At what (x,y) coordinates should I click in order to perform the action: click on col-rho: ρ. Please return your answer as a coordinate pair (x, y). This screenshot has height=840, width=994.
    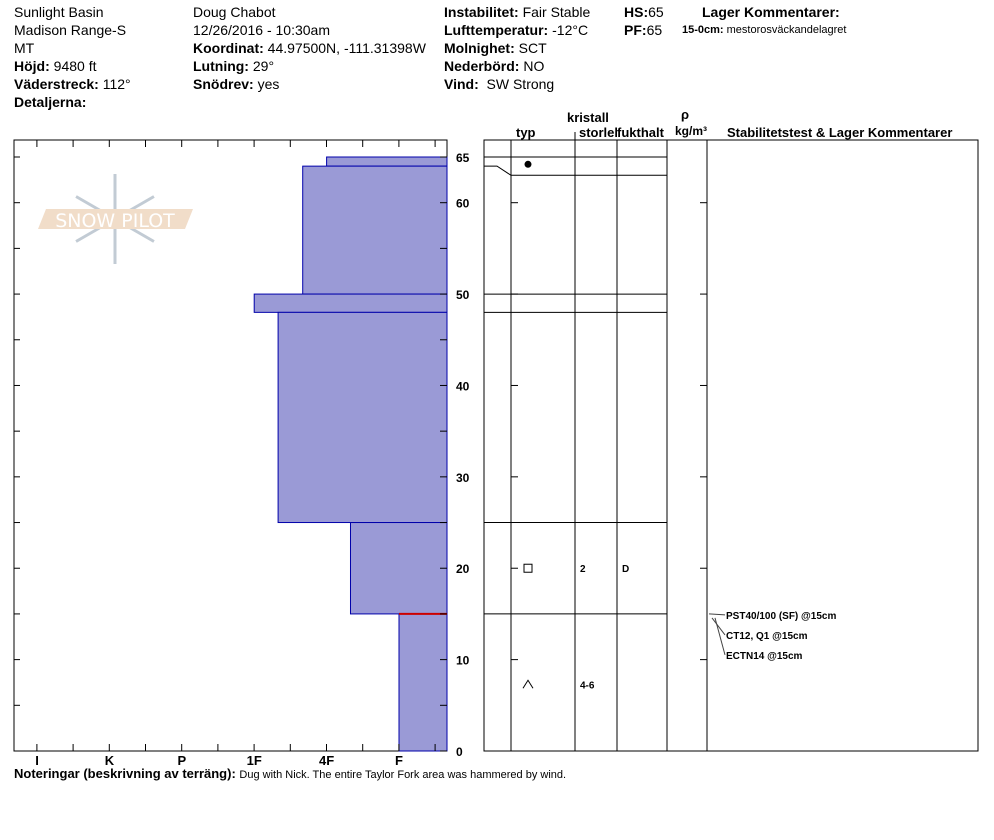
    Looking at the image, I should click on (685, 114).